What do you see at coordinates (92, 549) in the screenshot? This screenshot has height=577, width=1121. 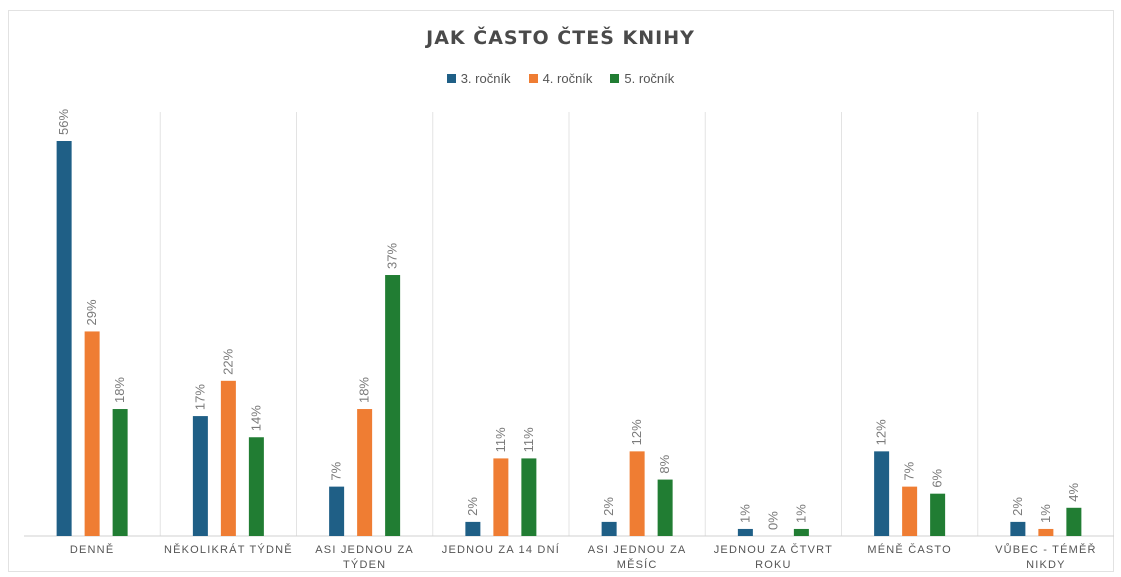 I see `category-label: DENNĚ` at bounding box center [92, 549].